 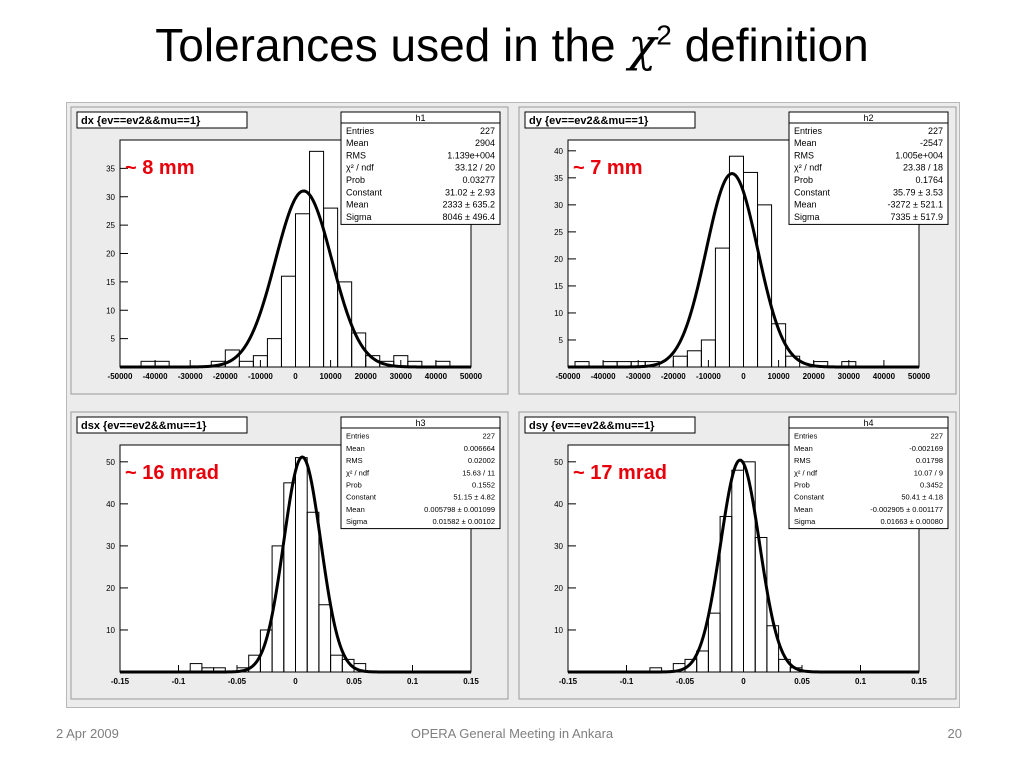 What do you see at coordinates (931, 485) in the screenshot?
I see `stats-value: 0.3452` at bounding box center [931, 485].